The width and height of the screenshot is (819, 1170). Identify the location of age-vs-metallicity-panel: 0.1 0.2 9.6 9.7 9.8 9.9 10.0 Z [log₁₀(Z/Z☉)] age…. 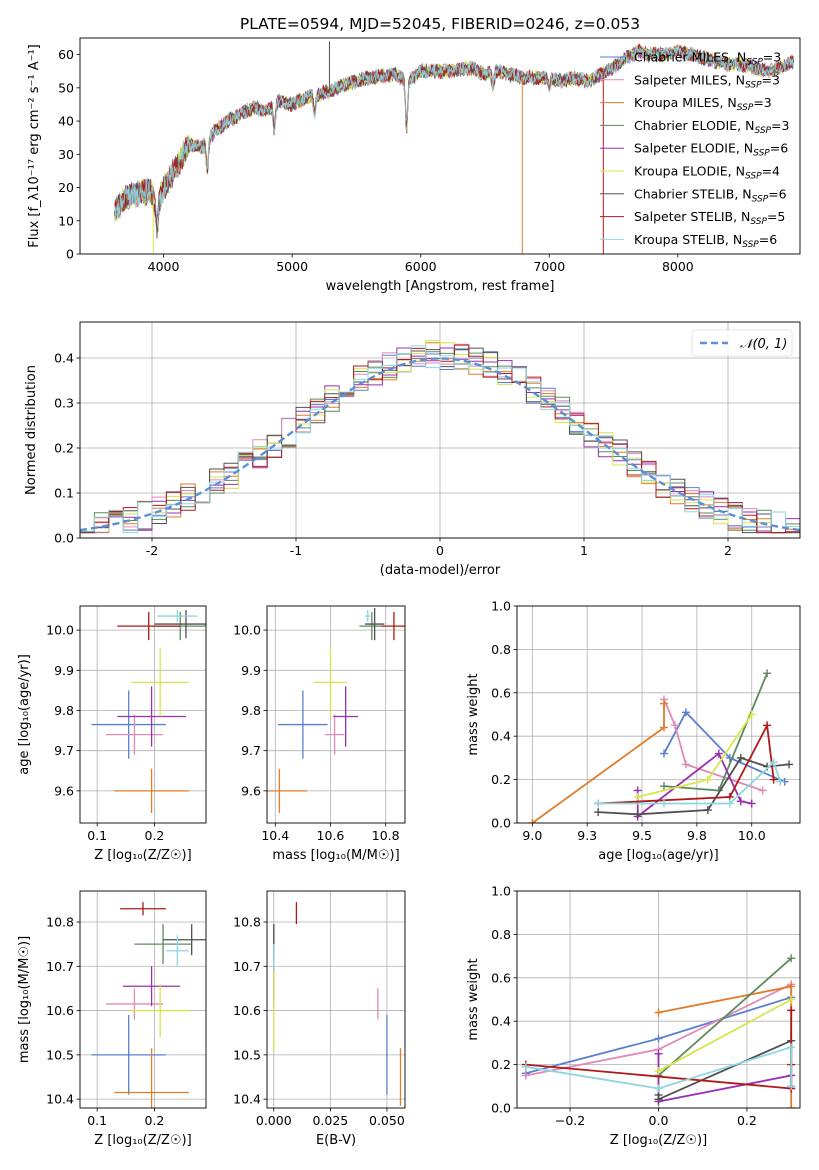
(112, 734).